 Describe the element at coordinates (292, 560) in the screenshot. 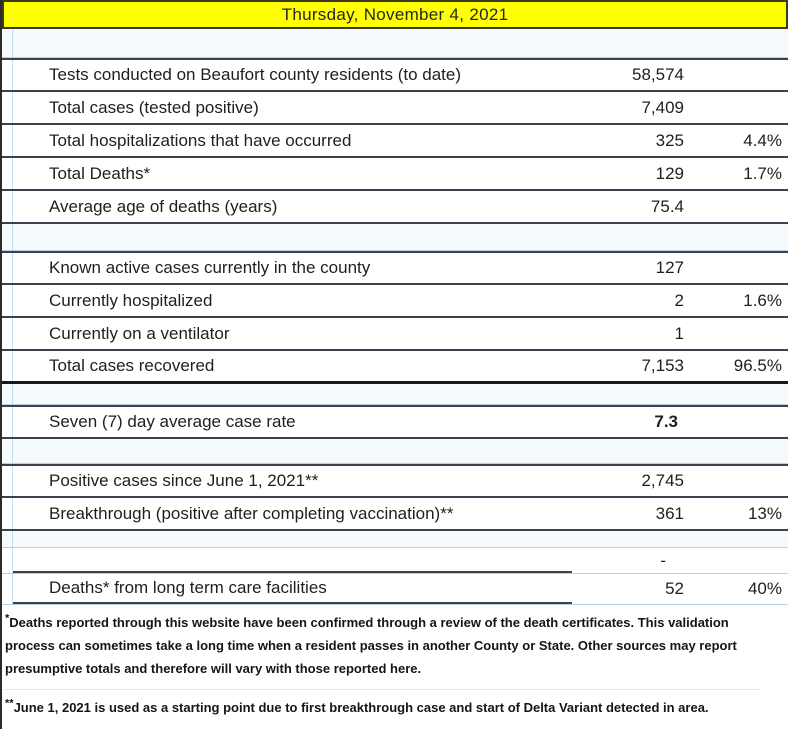

I see `row-label` at that location.